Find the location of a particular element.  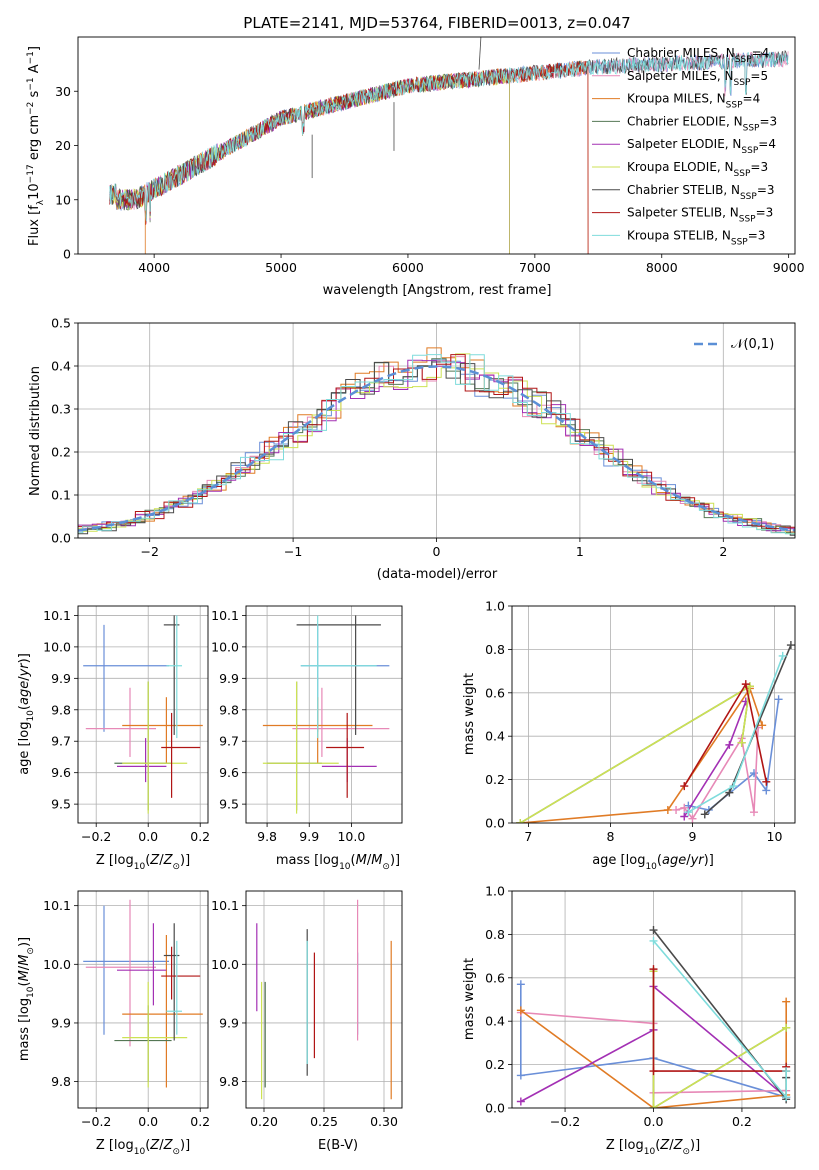

x-tick-label: 7000 is located at coordinates (535, 267).